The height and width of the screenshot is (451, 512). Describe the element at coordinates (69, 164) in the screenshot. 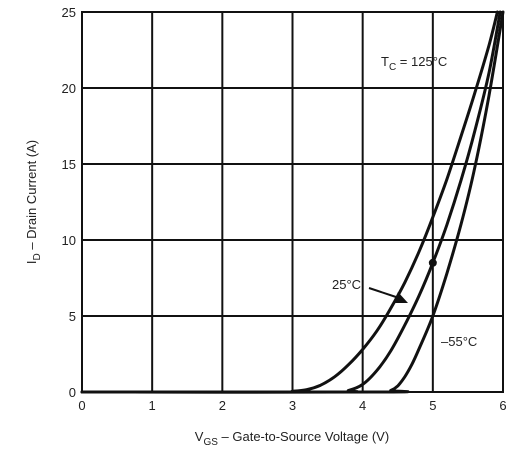

I see `y-tick-label: 15` at that location.